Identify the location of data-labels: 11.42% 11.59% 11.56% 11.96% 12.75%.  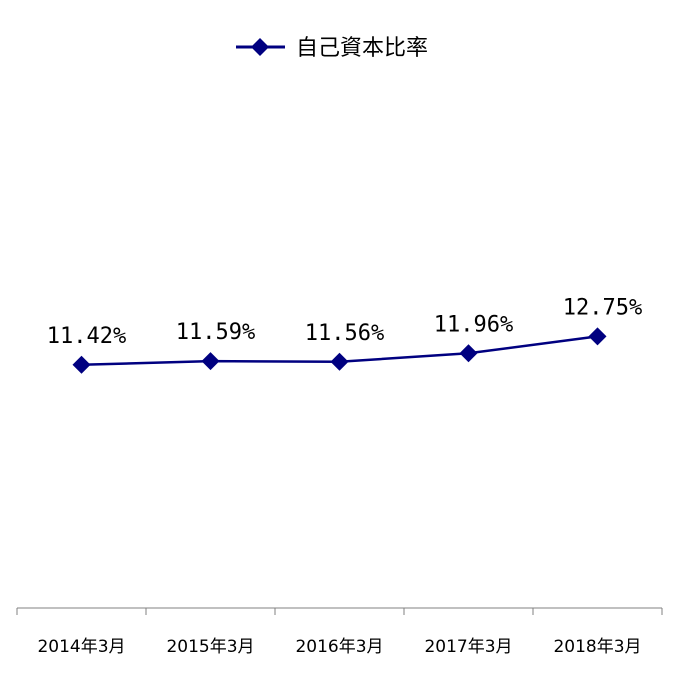
(344, 321).